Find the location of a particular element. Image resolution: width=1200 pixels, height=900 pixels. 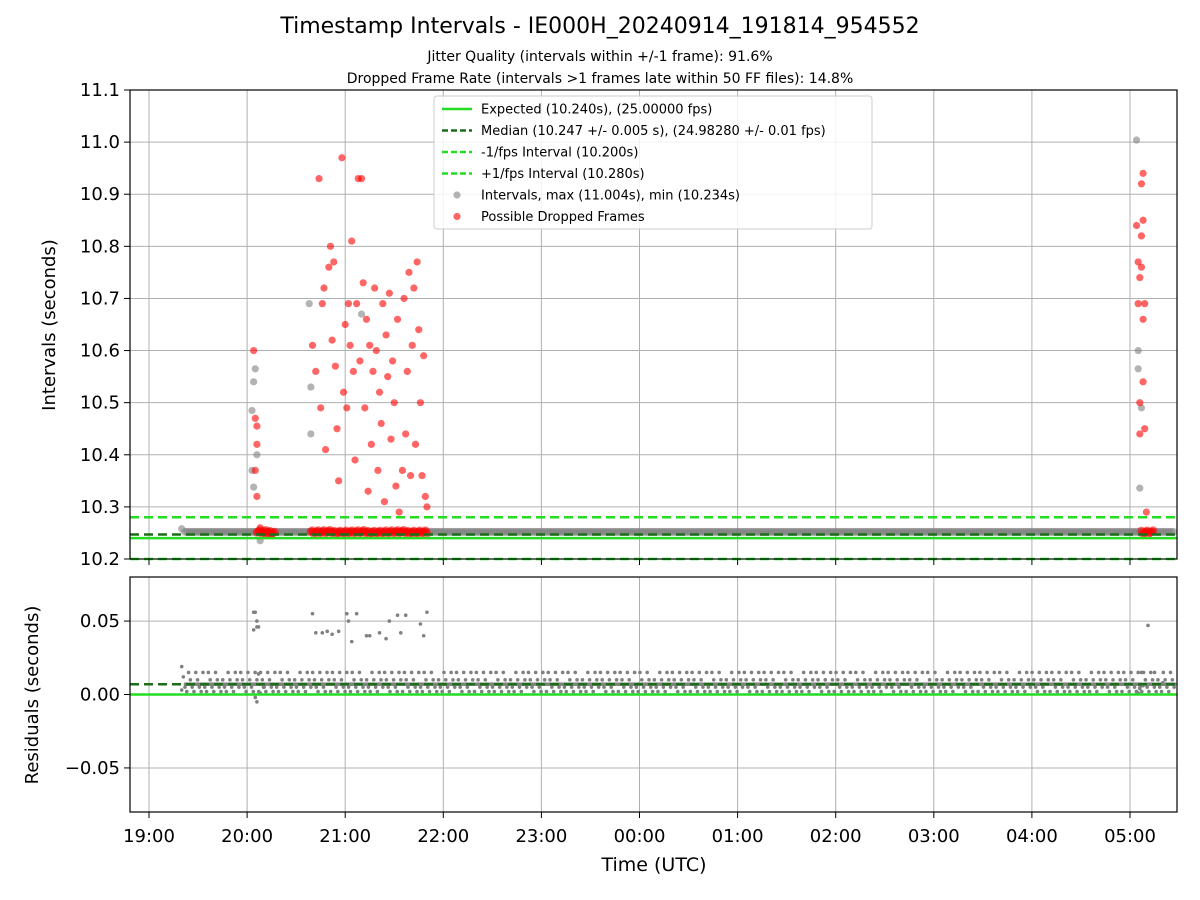

legend-swatch is located at coordinates (457, 216).